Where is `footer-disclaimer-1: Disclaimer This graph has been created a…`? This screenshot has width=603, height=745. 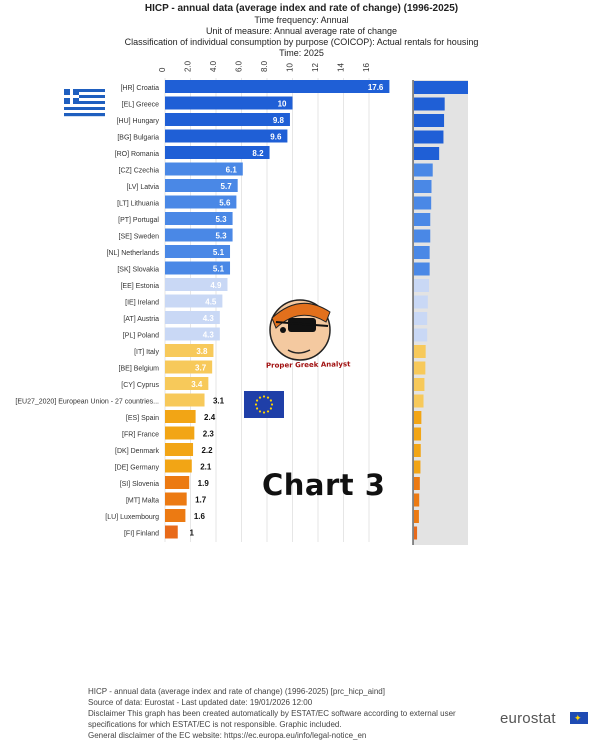 footer-disclaimer-1: Disclaimer This graph has been created a… is located at coordinates (272, 713).